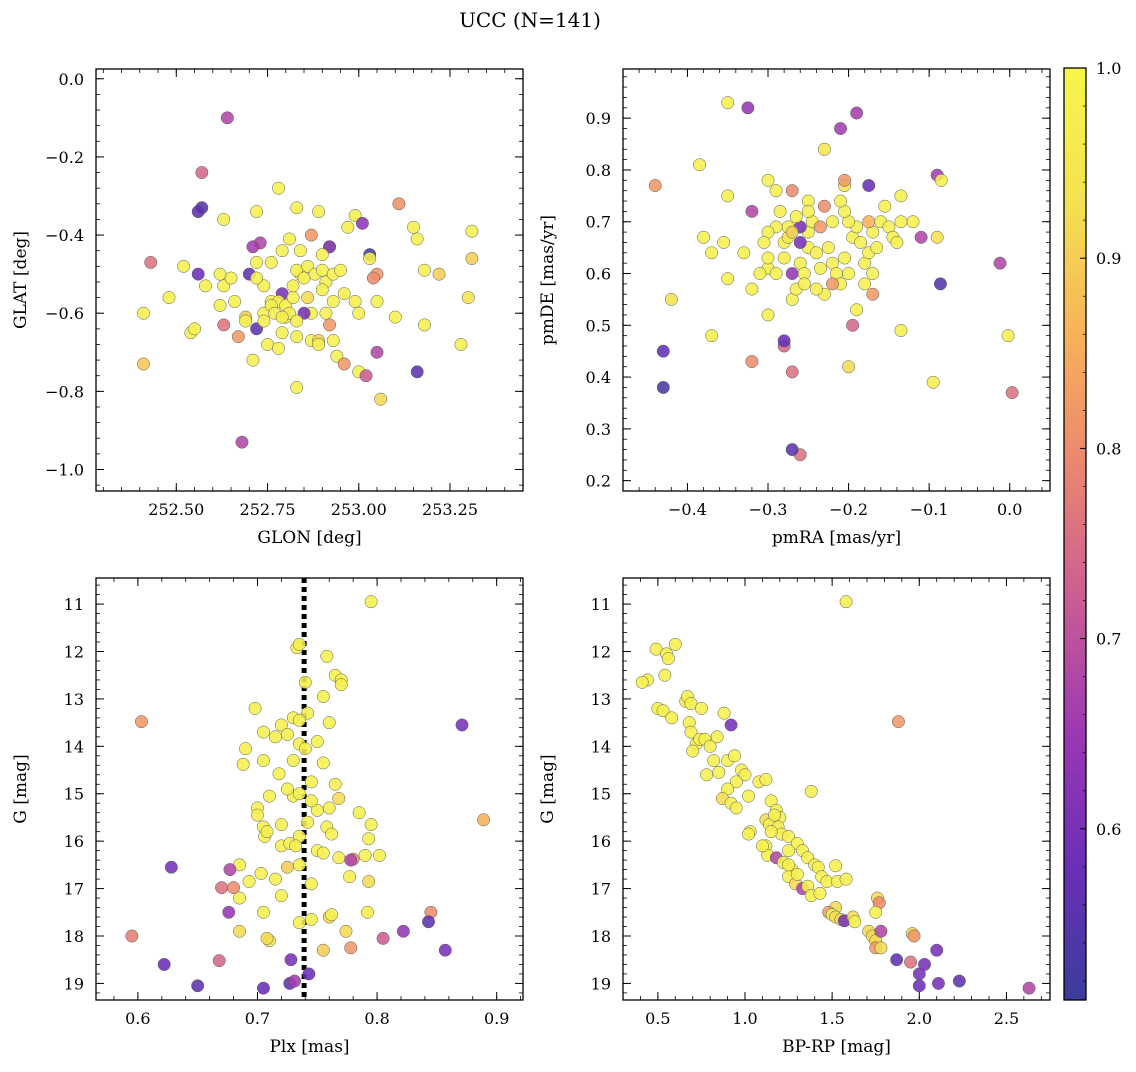  What do you see at coordinates (1075, 534) in the screenshot?
I see `colorbar-gradient` at bounding box center [1075, 534].